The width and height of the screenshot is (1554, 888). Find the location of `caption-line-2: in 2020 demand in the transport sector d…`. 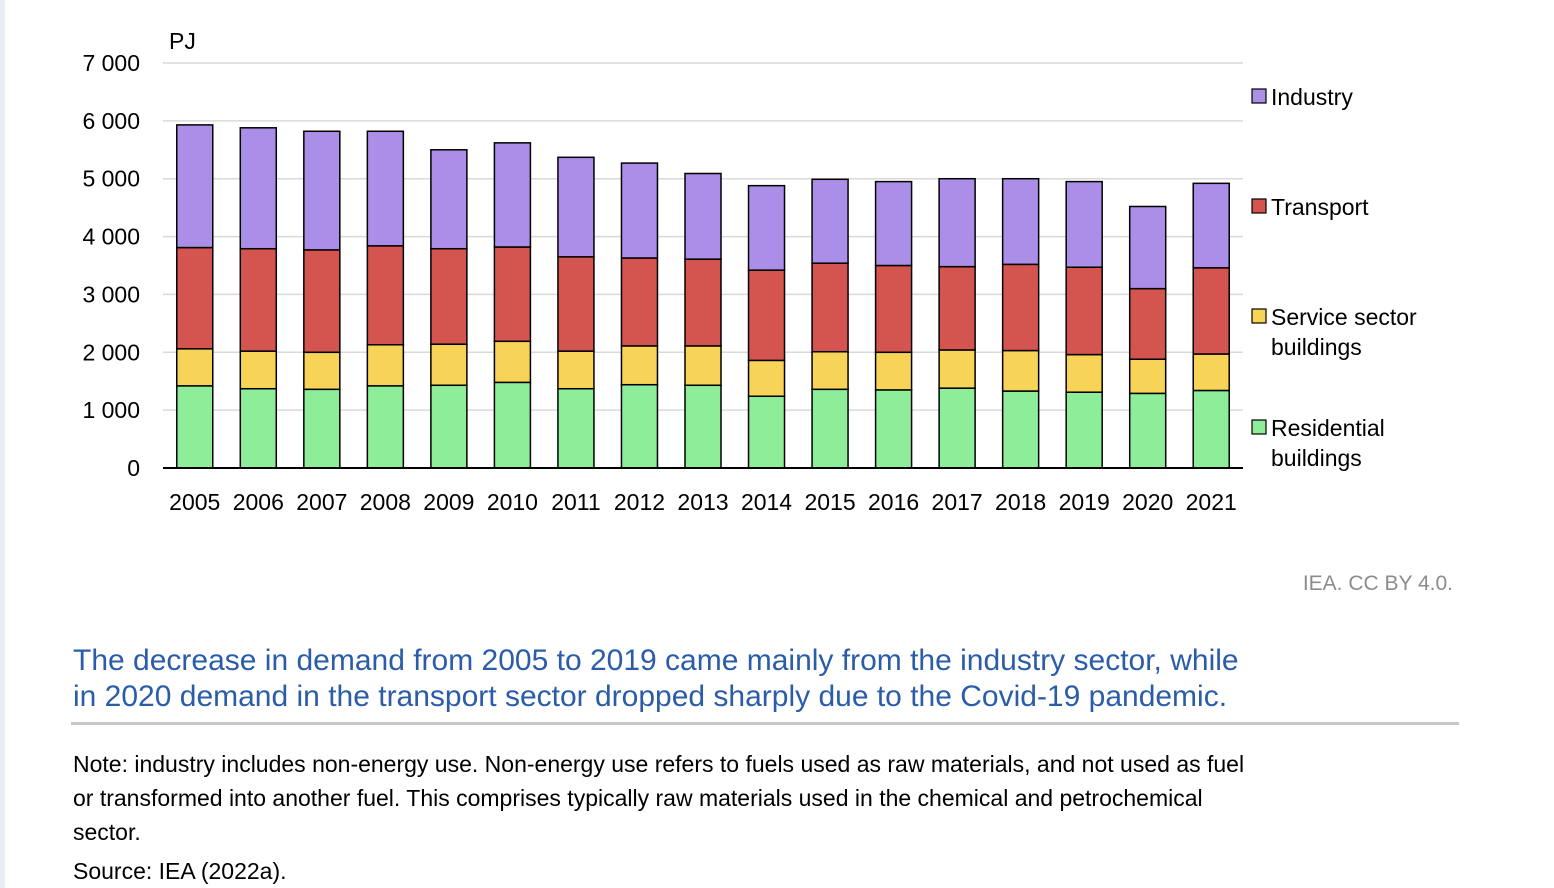

caption-line-2: in 2020 demand in the transport sector d… is located at coordinates (650, 696).